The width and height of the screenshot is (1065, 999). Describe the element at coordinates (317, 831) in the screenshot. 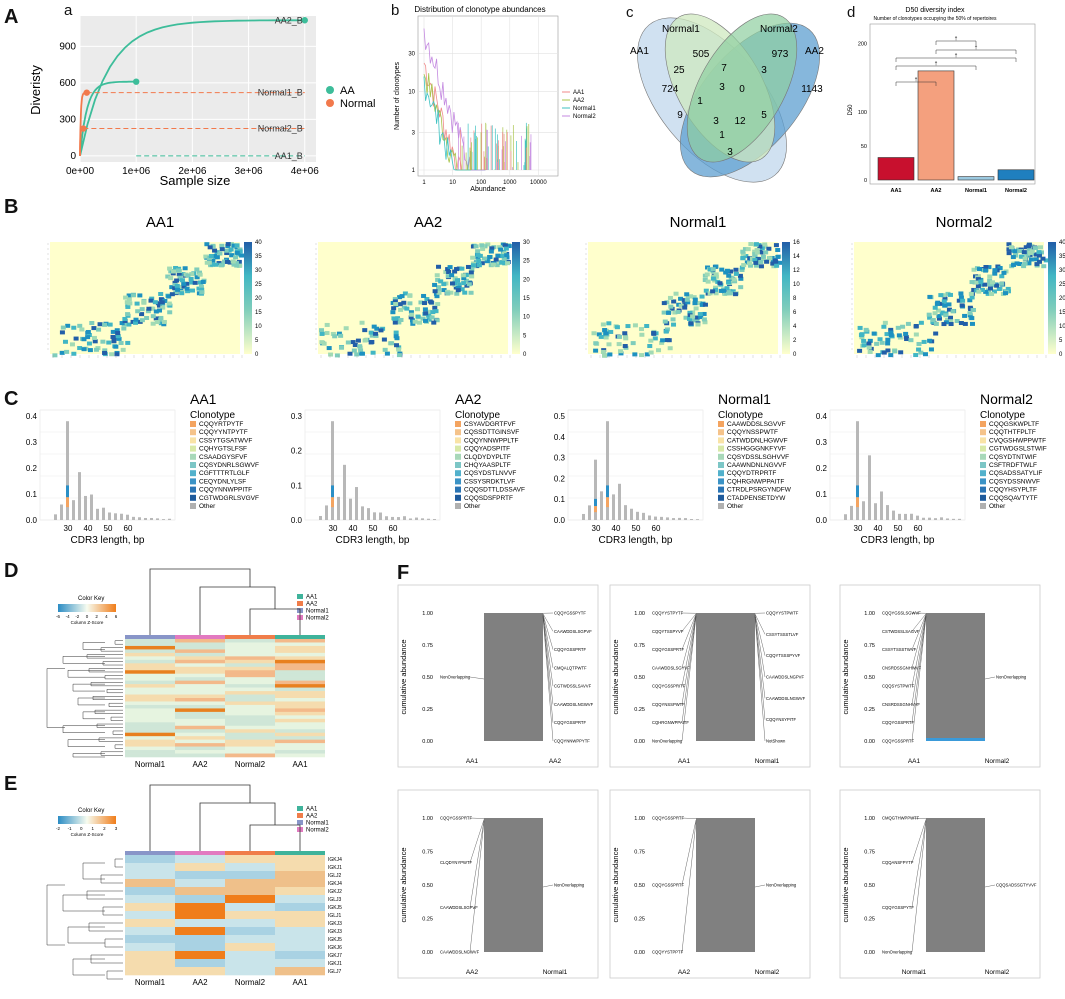

I see `heatmap-legend-label: Normal2` at that location.